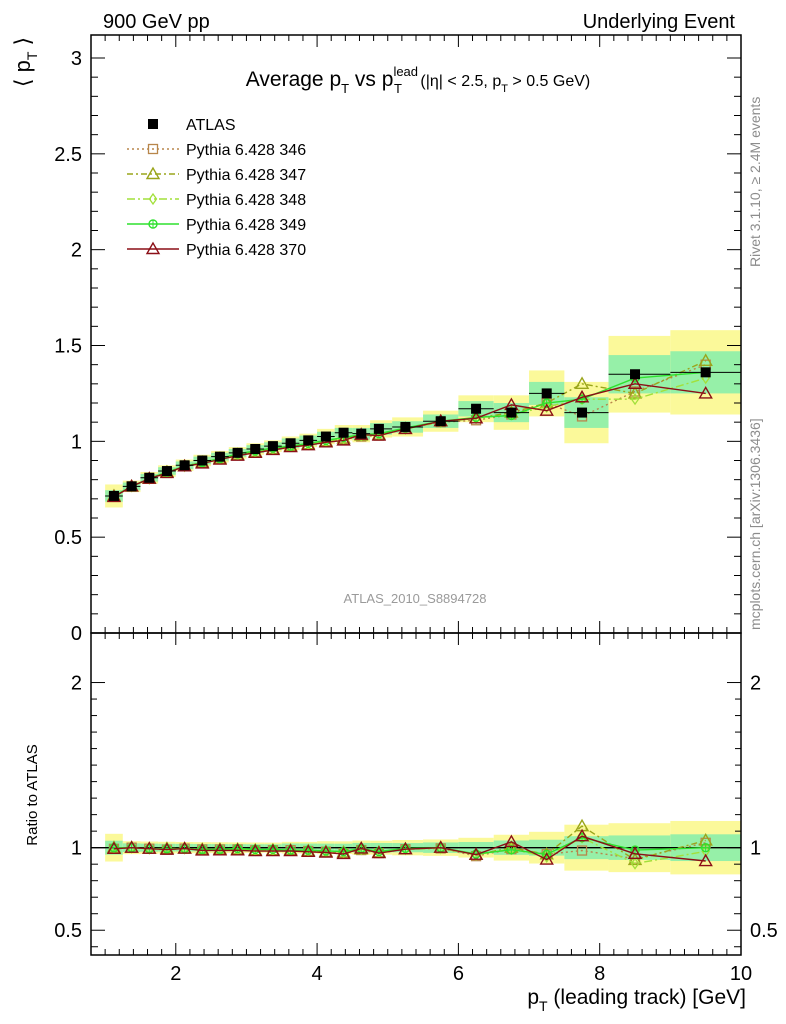  What do you see at coordinates (599, 974) in the screenshot?
I see `tick-label: 8` at bounding box center [599, 974].